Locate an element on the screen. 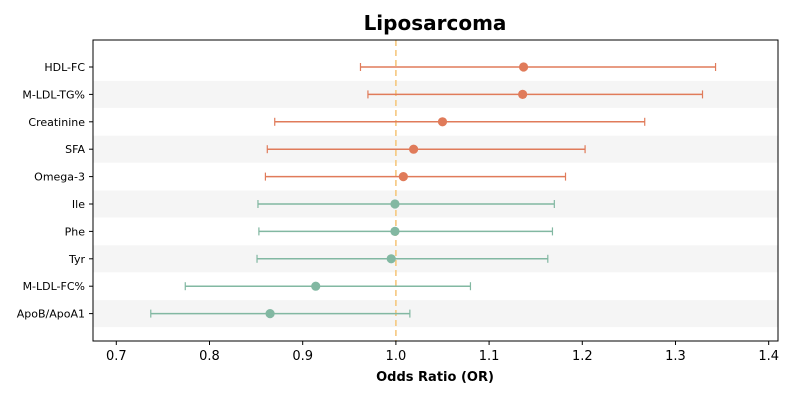 Image resolution: width=800 pixels, height=400 pixels. y-tick-label: Creatinine is located at coordinates (56, 122).